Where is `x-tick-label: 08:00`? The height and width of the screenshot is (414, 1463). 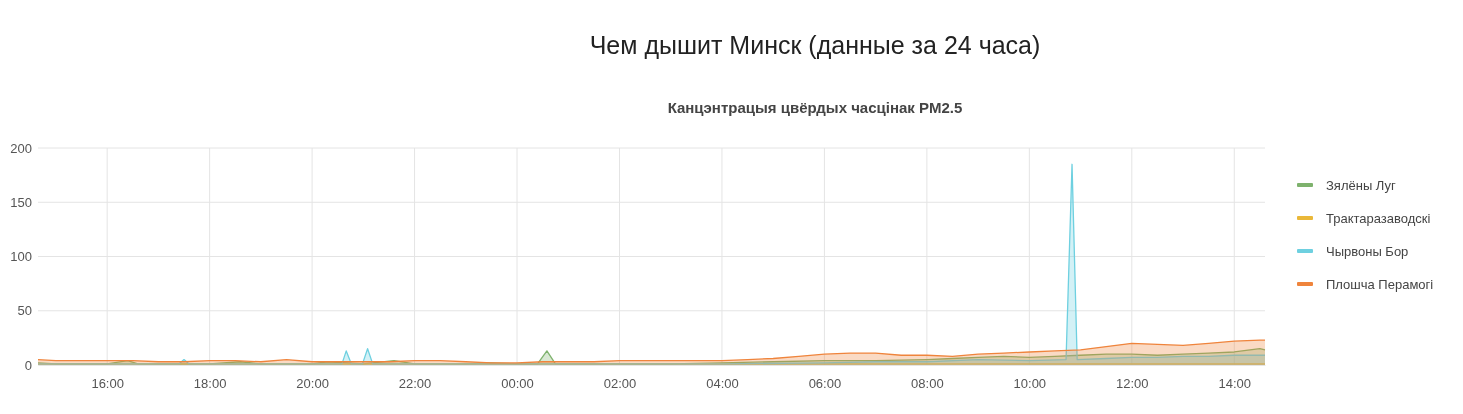
x-tick-label: 08:00 is located at coordinates (927, 384).